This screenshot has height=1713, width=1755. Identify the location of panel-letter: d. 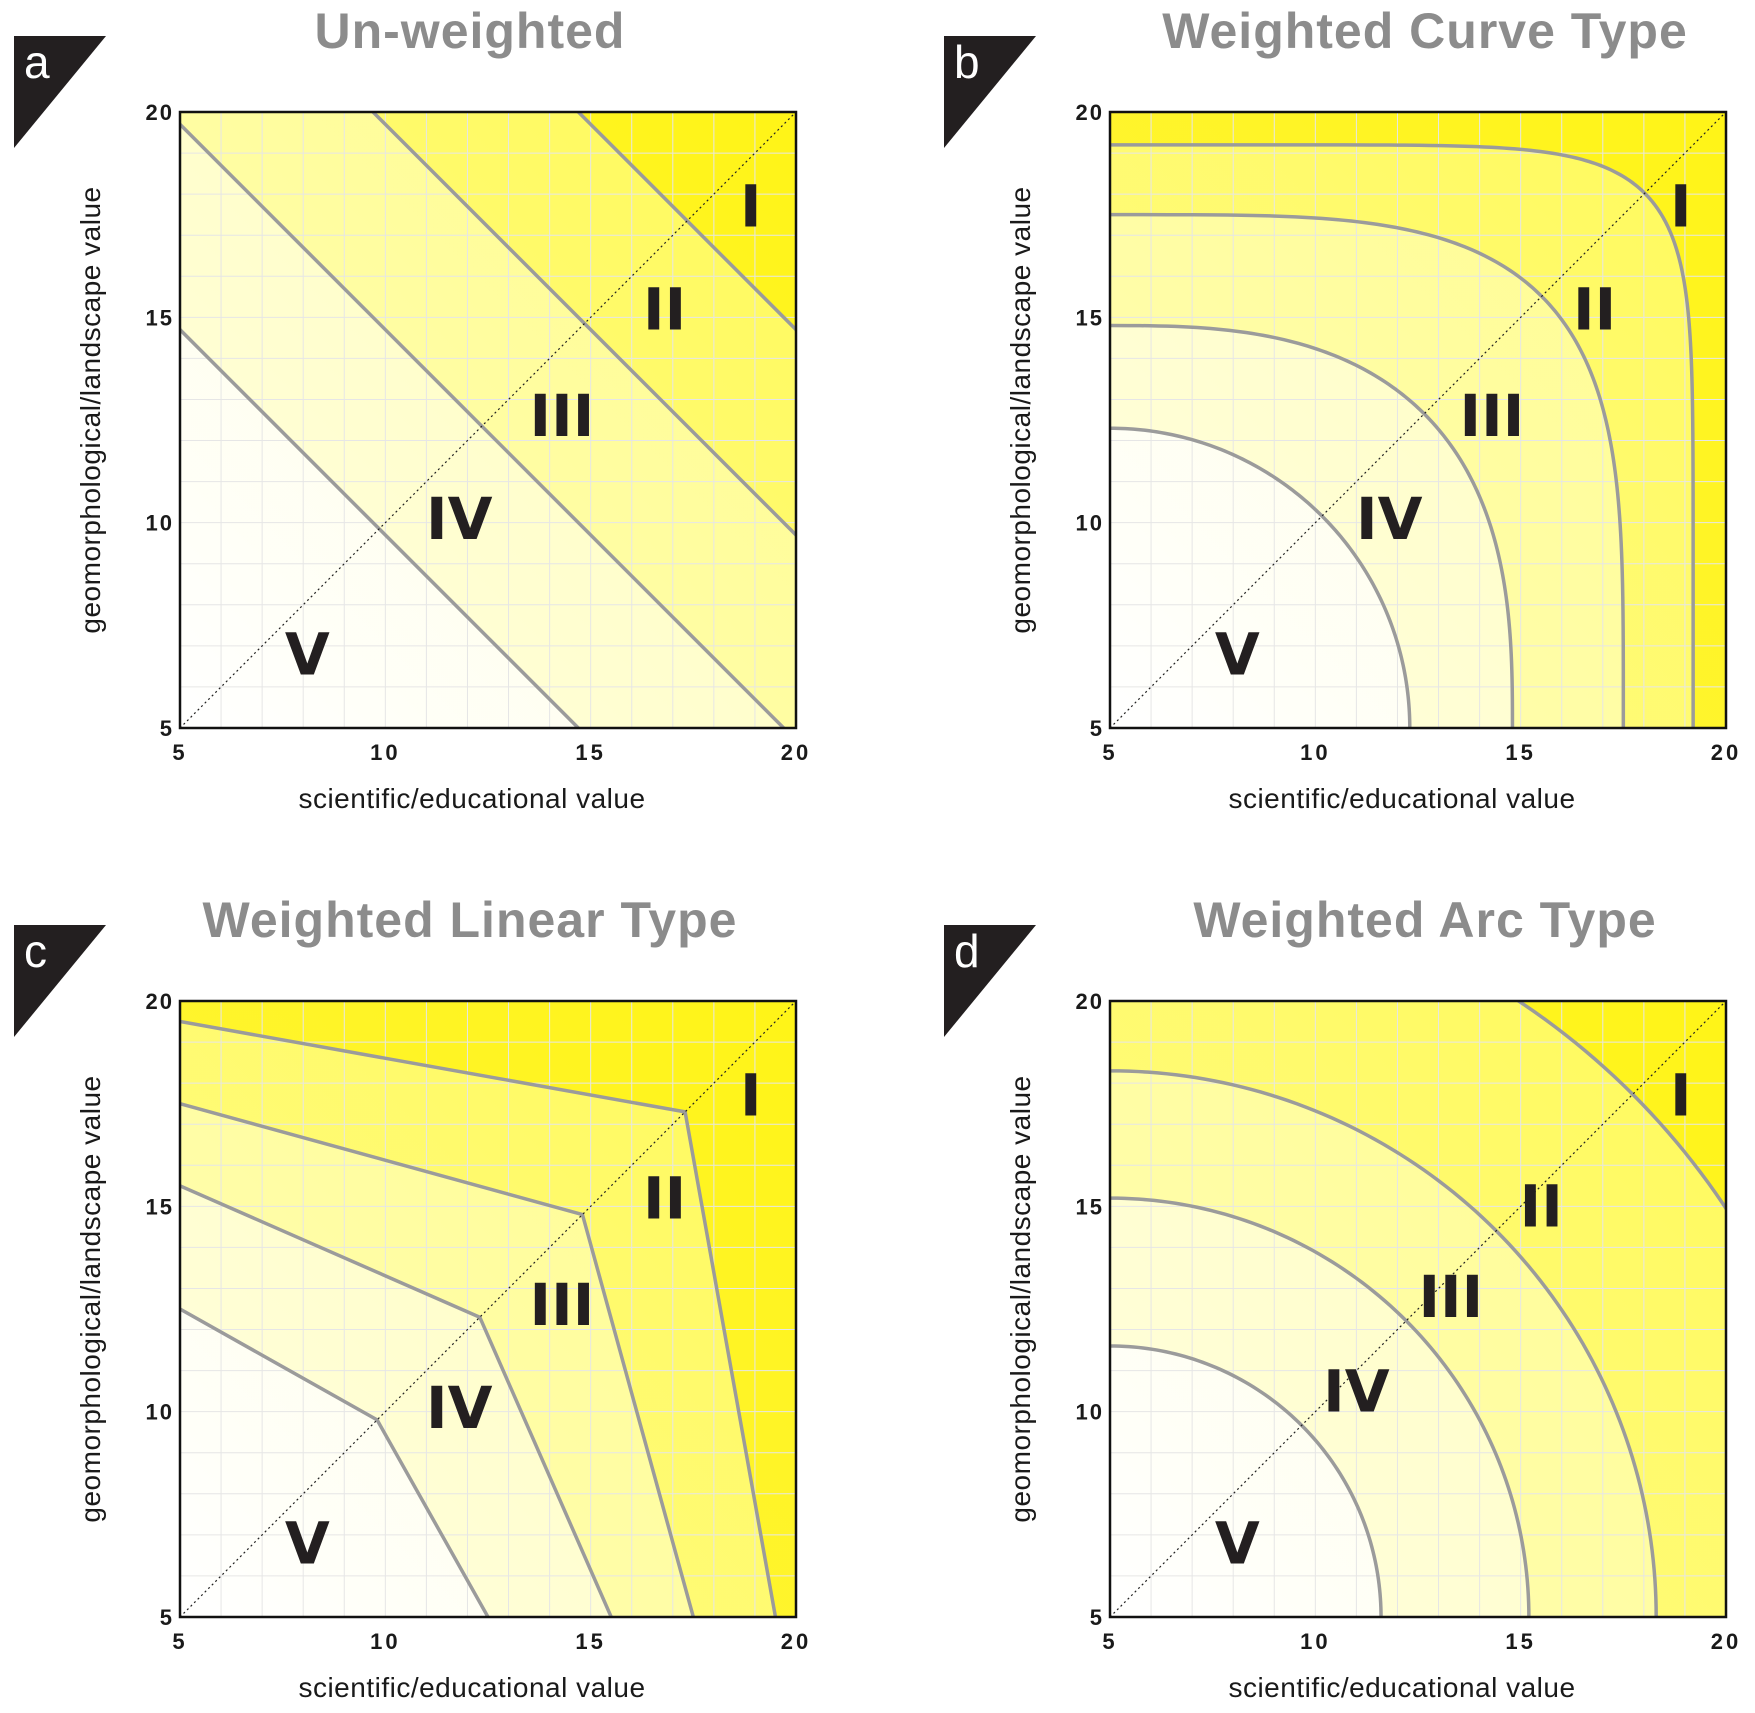
(967, 951).